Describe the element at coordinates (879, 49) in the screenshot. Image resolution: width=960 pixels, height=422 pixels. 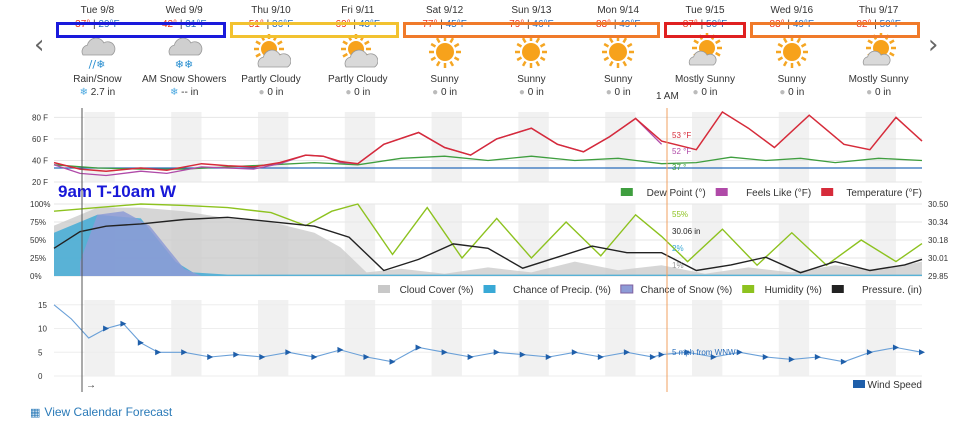
I see `mostly-sunny-icon` at that location.